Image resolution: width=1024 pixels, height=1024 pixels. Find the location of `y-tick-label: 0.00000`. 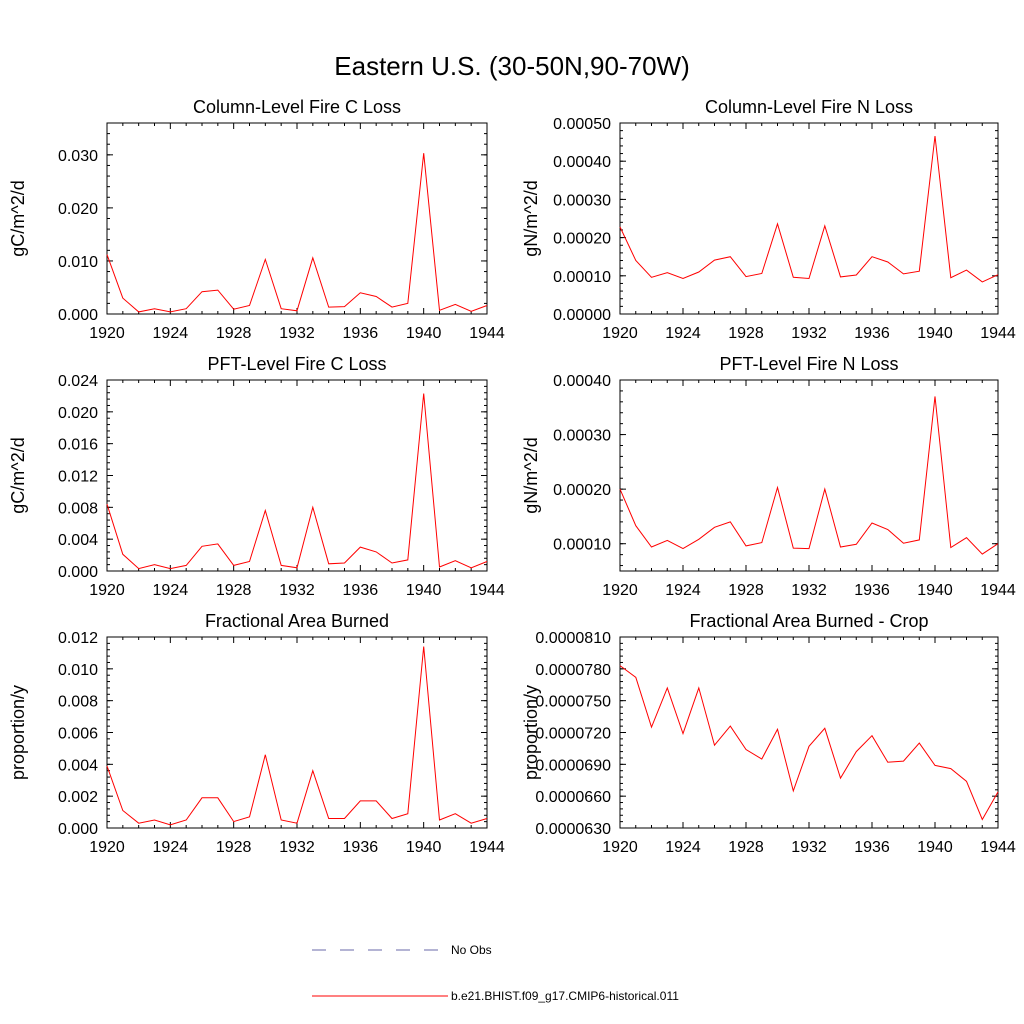

y-tick-label: 0.00000 is located at coordinates (582, 315).